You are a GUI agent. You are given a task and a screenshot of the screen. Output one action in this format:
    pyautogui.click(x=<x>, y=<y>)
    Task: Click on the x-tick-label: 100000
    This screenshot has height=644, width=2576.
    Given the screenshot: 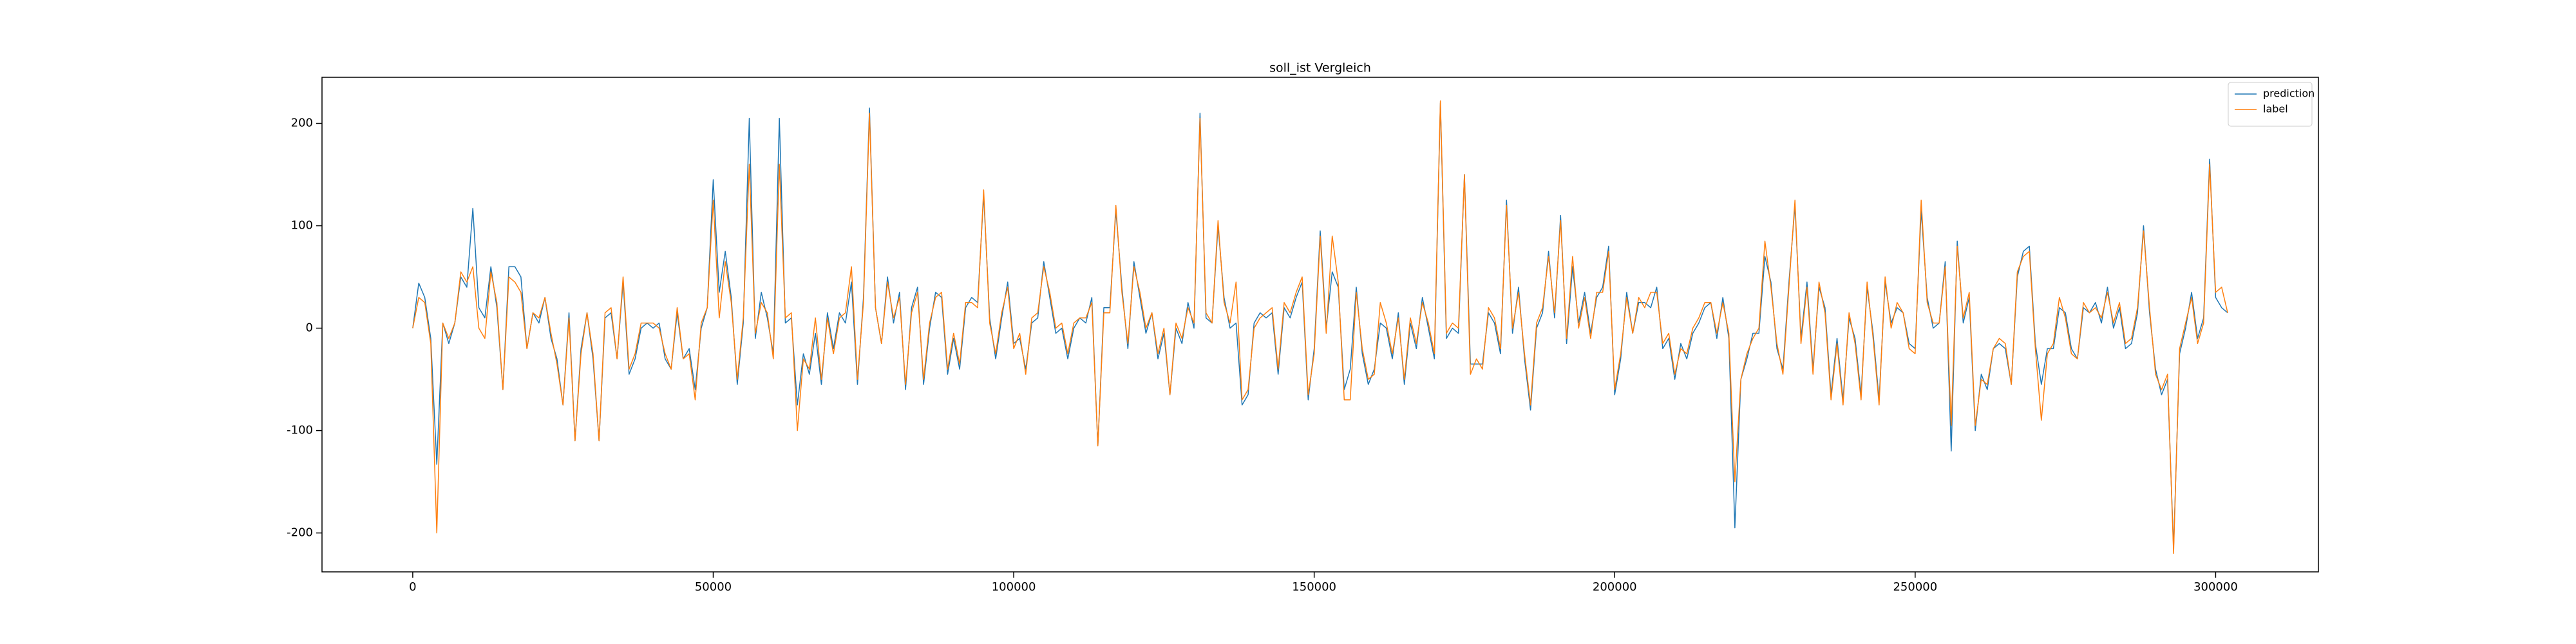 What is the action you would take?
    pyautogui.click(x=1014, y=587)
    